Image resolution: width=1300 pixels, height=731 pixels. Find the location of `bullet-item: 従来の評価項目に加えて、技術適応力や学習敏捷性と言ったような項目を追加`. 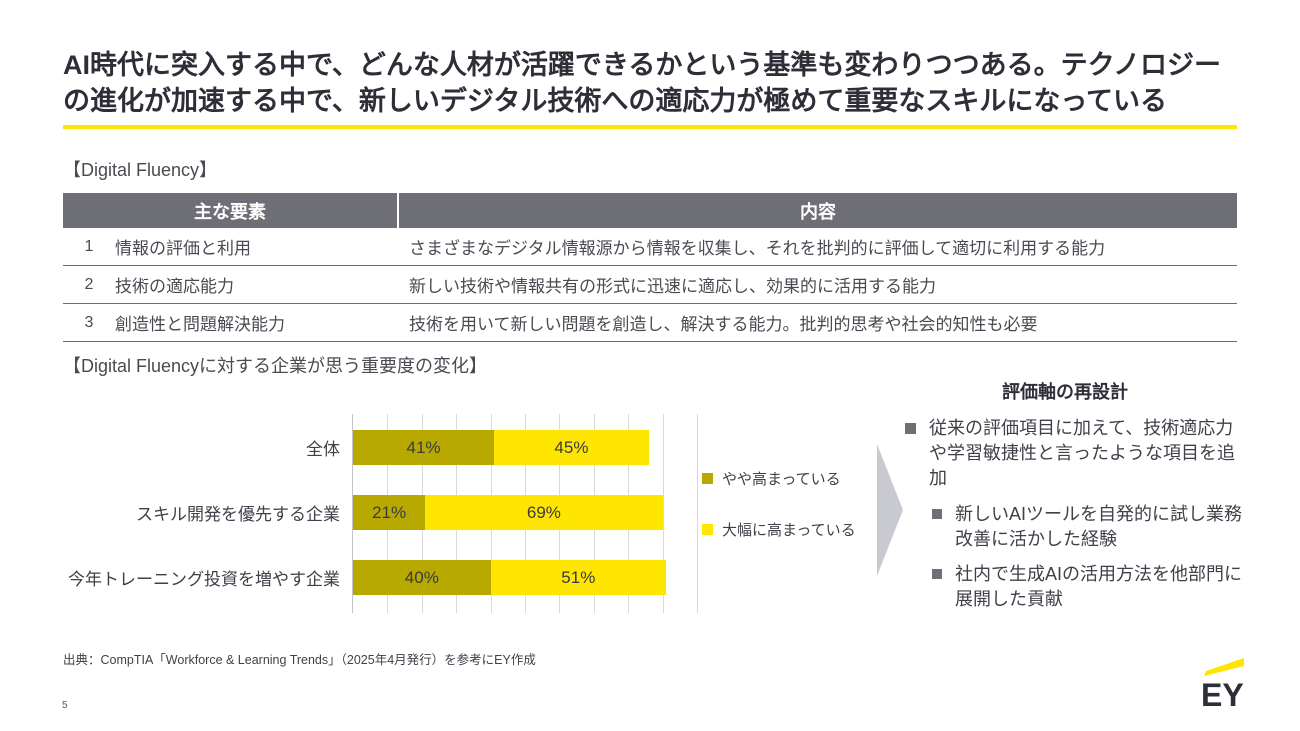

bullet-item: 従来の評価項目に加えて、技術適応力や学習敏捷性と言ったような項目を追加 is located at coordinates (1076, 453).